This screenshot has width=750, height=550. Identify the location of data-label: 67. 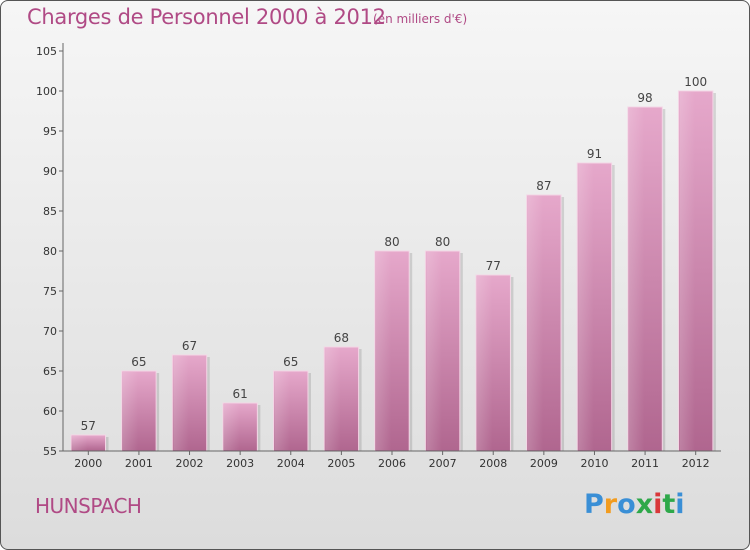
(189, 346).